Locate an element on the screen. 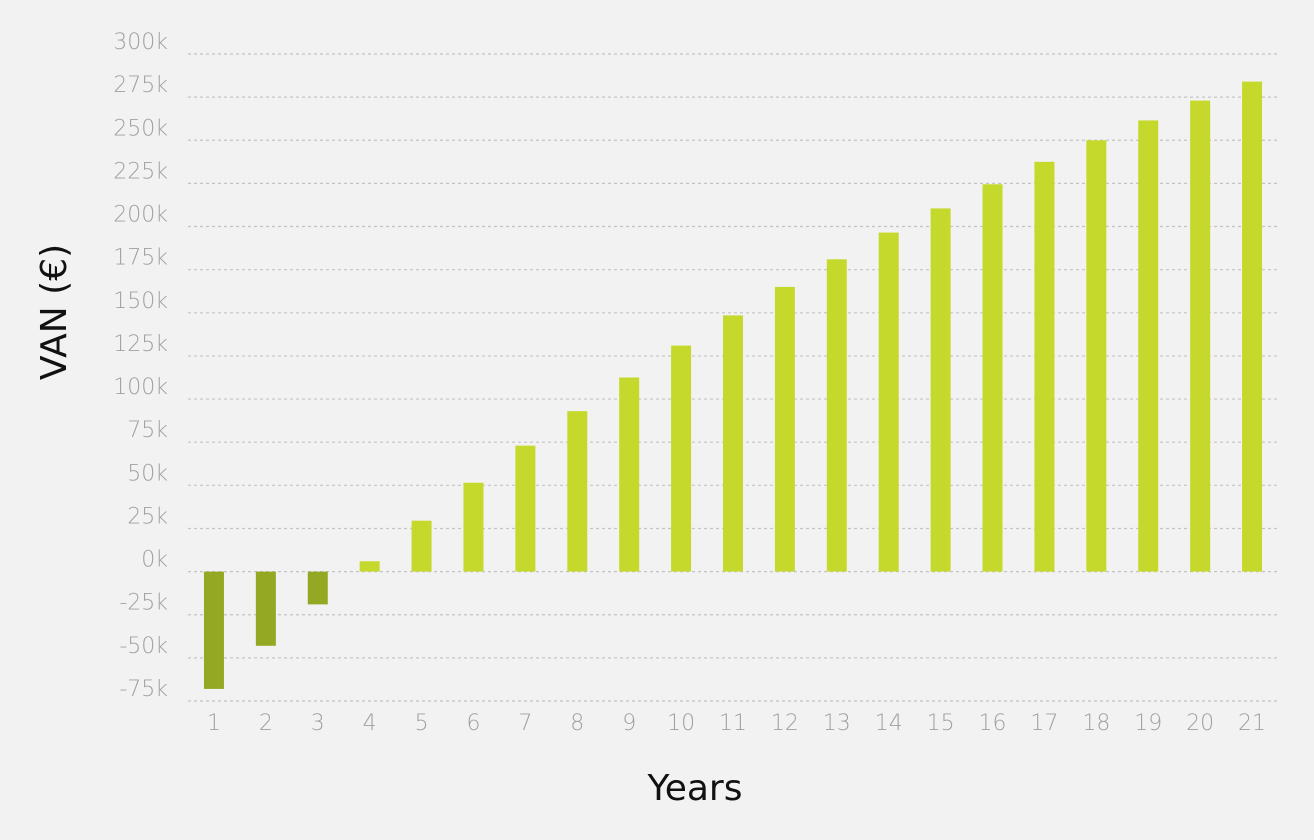  y-tick-label: 150k is located at coordinates (140, 301).